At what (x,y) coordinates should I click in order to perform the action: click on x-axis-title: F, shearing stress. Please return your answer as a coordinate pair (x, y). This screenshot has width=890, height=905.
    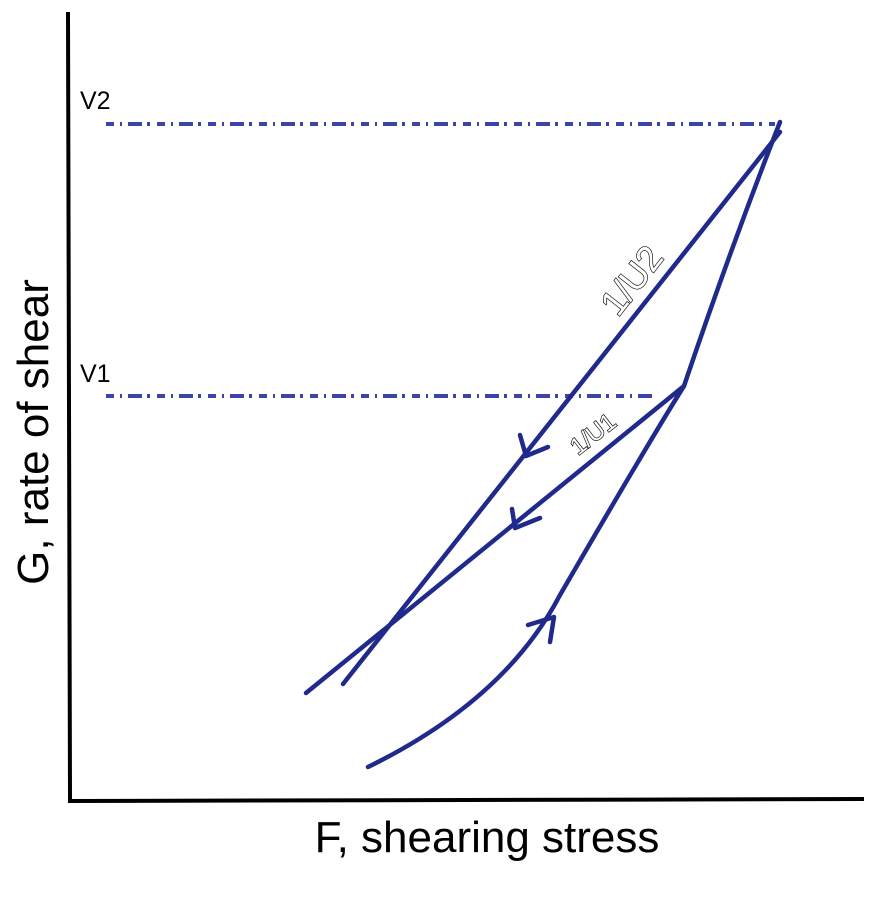
    Looking at the image, I should click on (487, 837).